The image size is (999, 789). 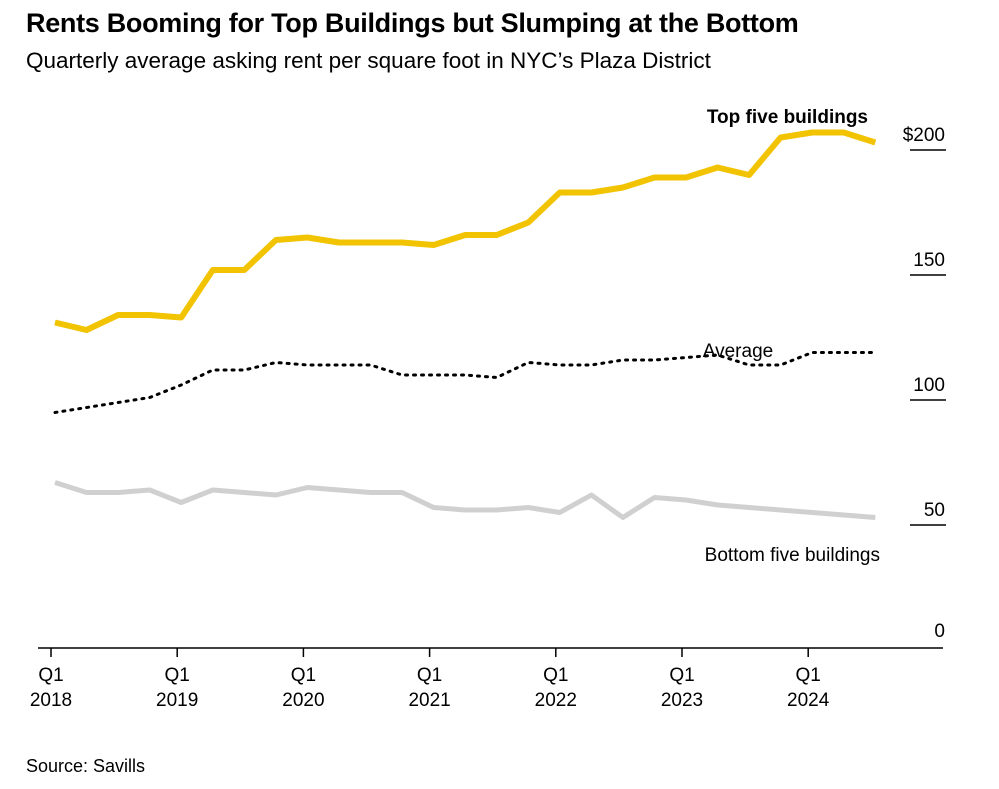 What do you see at coordinates (86, 766) in the screenshot?
I see `source-note: Source: Savills` at bounding box center [86, 766].